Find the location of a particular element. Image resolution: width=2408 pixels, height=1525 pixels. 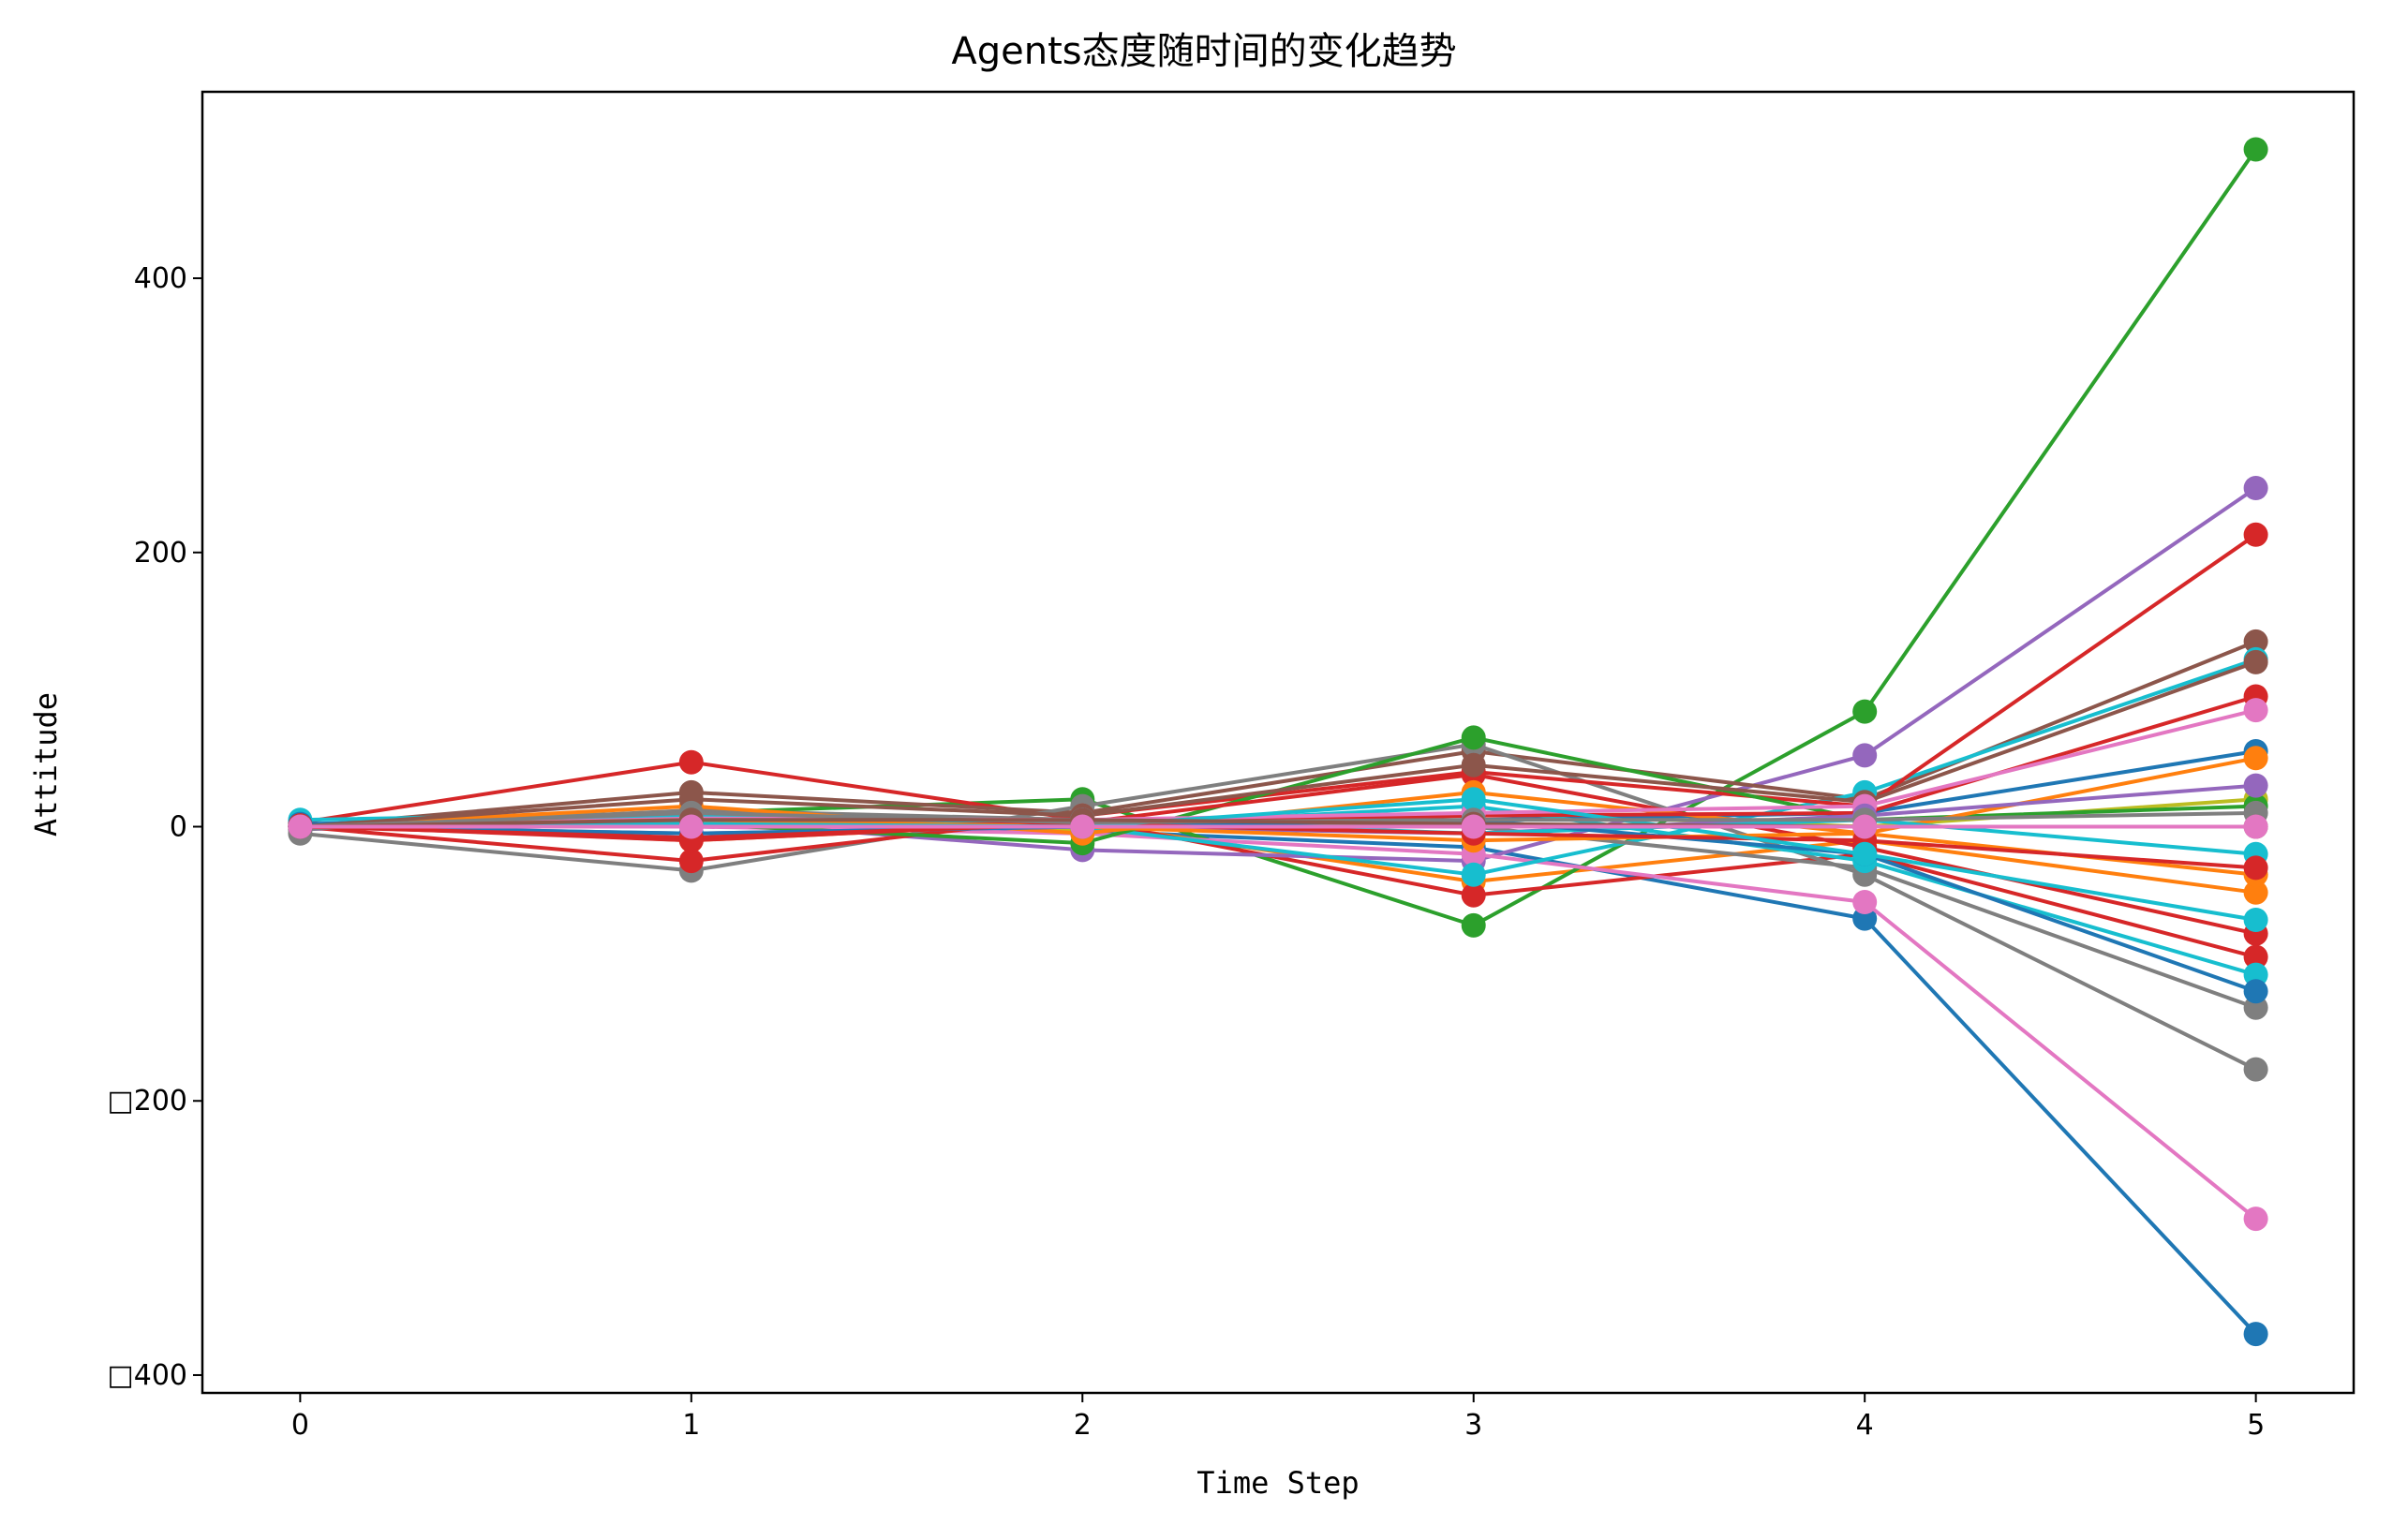

y-axis: □400 □200 0 200 400 is located at coordinates (154, 827).